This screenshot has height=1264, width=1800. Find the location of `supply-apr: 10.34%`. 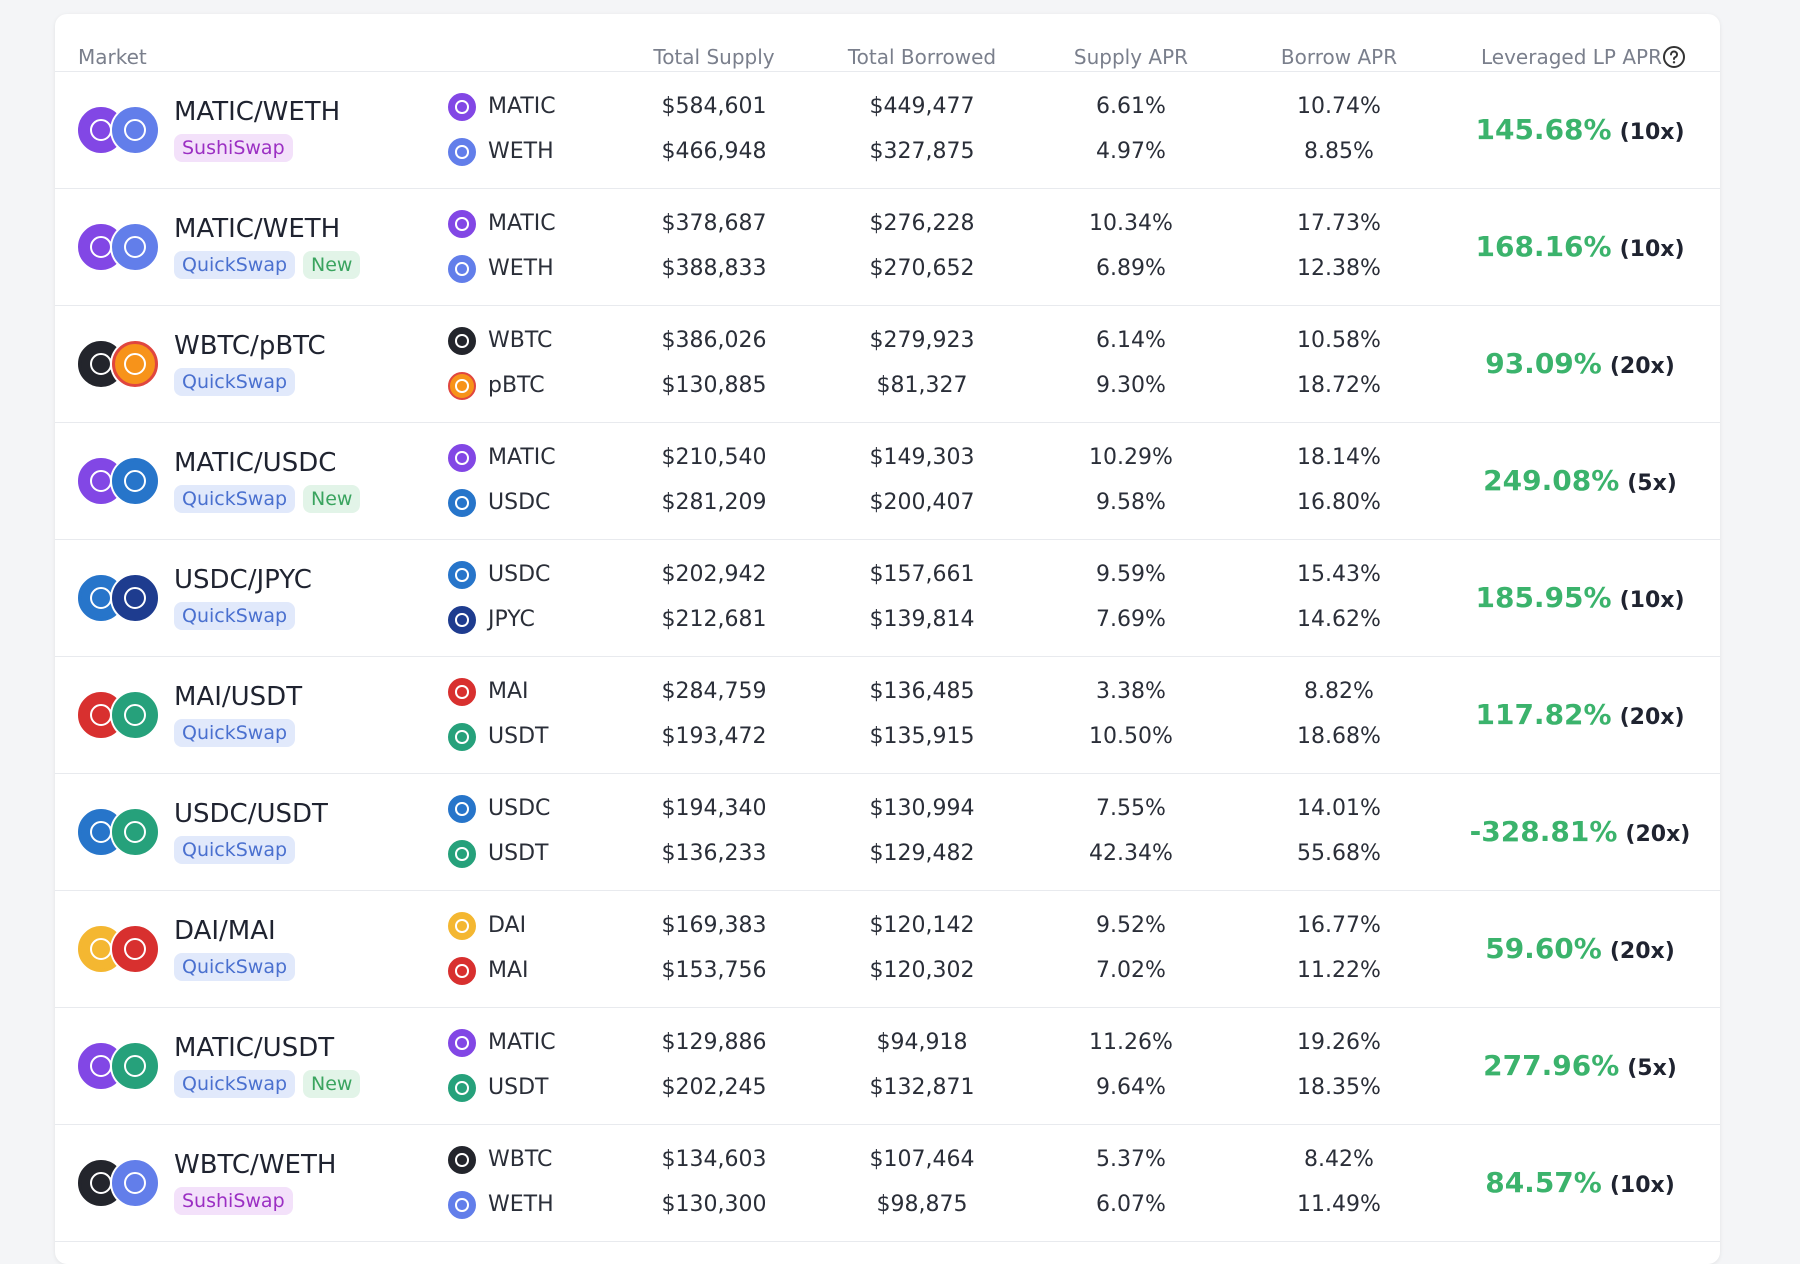

supply-apr: 10.34% is located at coordinates (1131, 223).